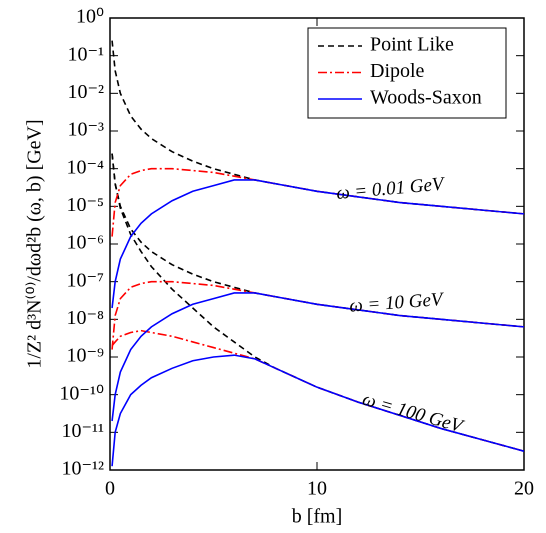  What do you see at coordinates (397, 303) in the screenshot?
I see `annotation: ω = 10 GeV` at bounding box center [397, 303].